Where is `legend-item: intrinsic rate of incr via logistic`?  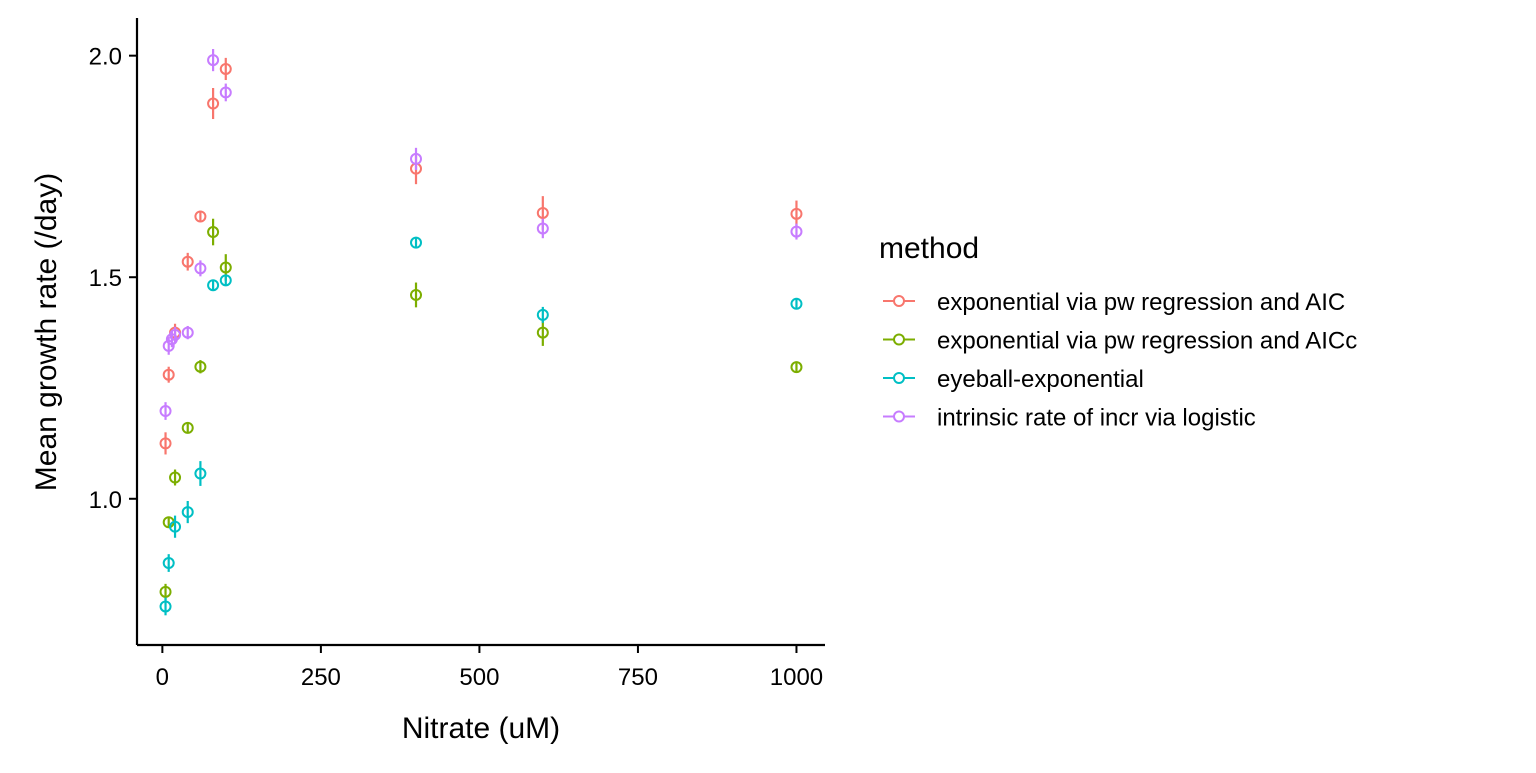 legend-item: intrinsic rate of incr via logistic is located at coordinates (1069, 418).